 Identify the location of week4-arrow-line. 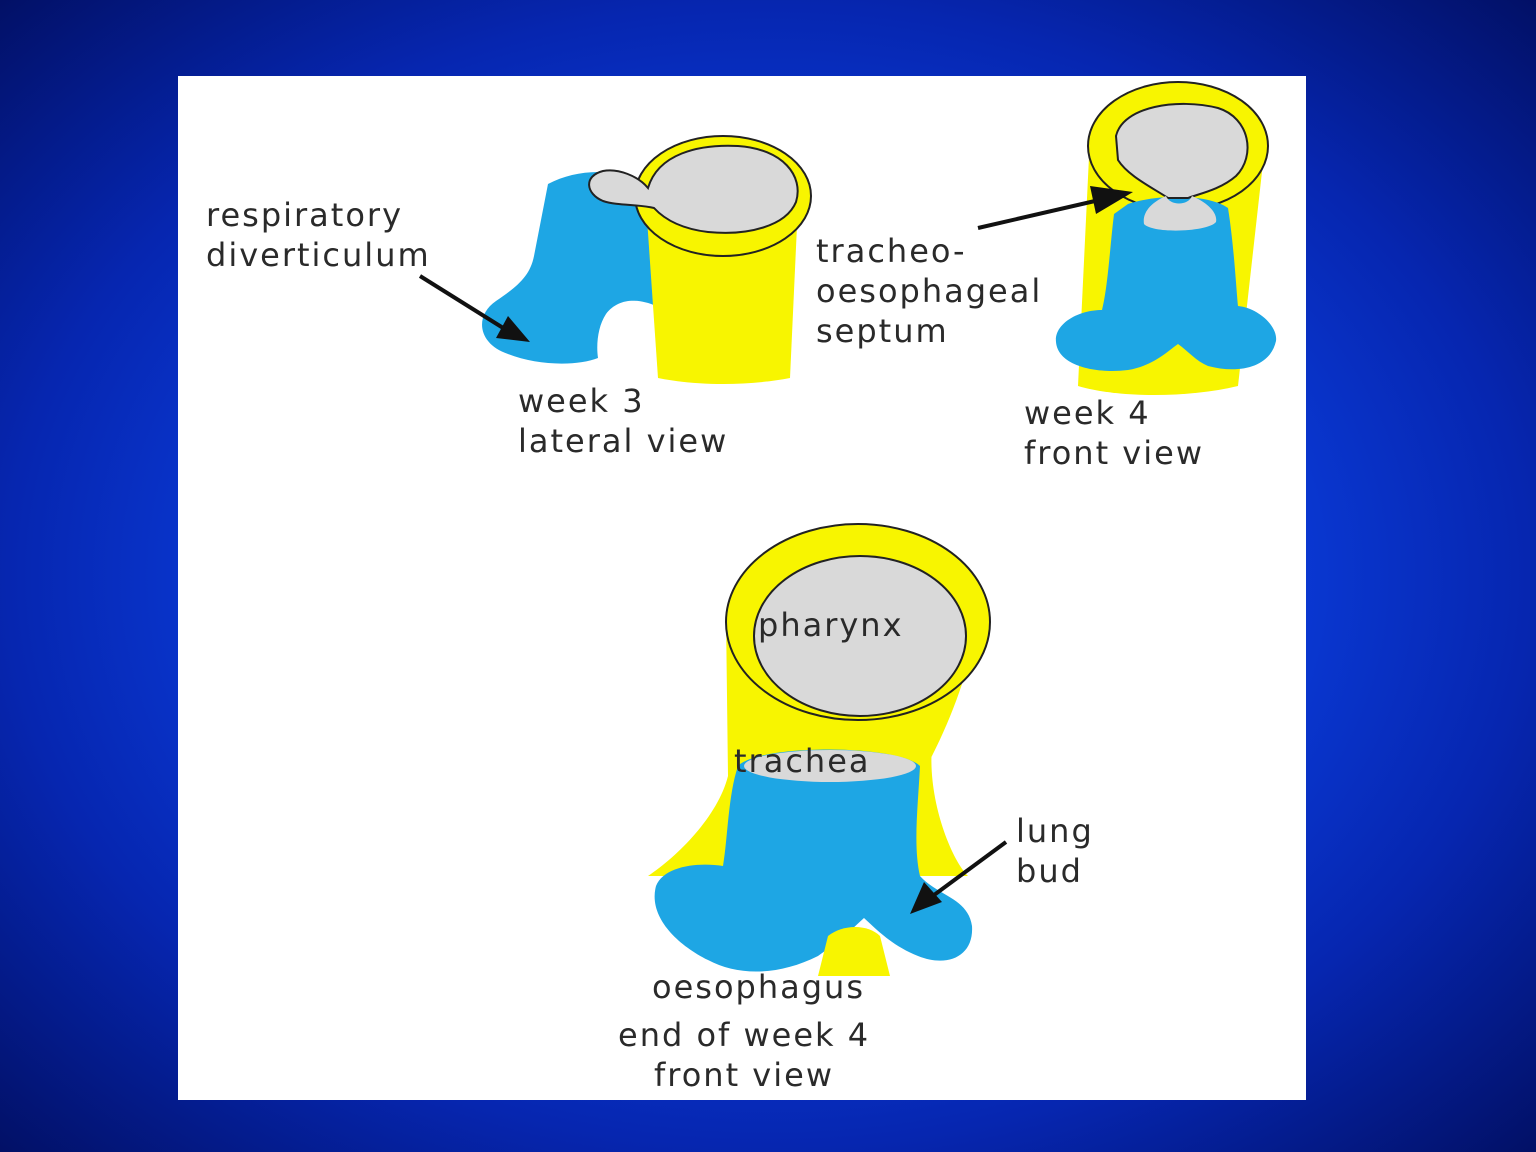
(1043, 213).